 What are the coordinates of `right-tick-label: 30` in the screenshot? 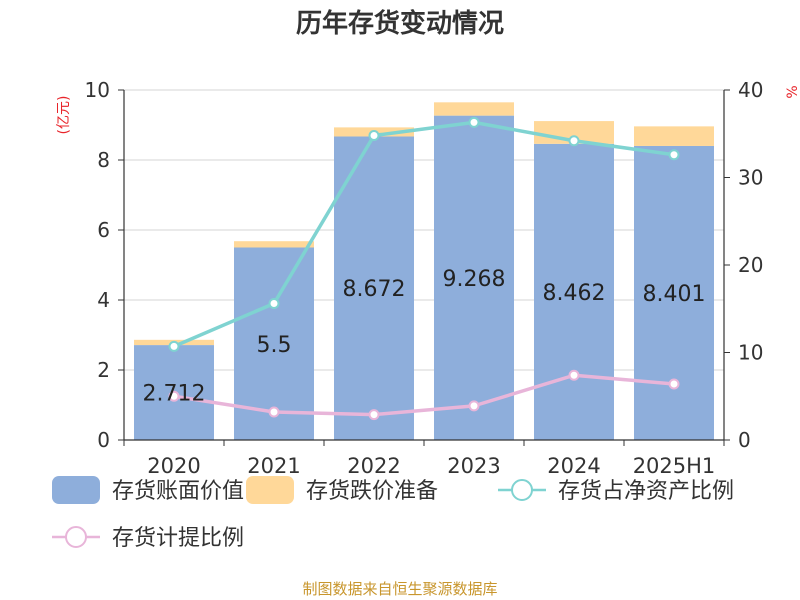 It's located at (750, 178).